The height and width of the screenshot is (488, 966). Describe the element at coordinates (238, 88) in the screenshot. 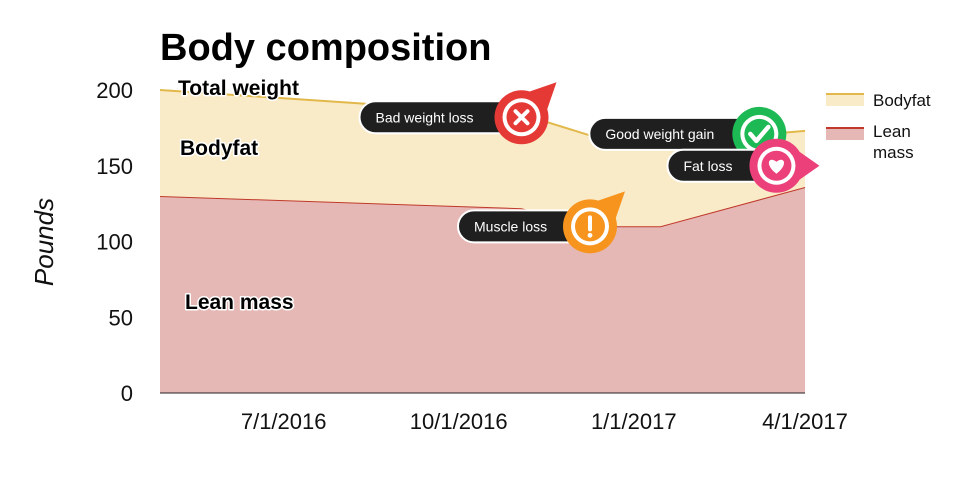

I see `region-label-total-weight: Total weight` at that location.